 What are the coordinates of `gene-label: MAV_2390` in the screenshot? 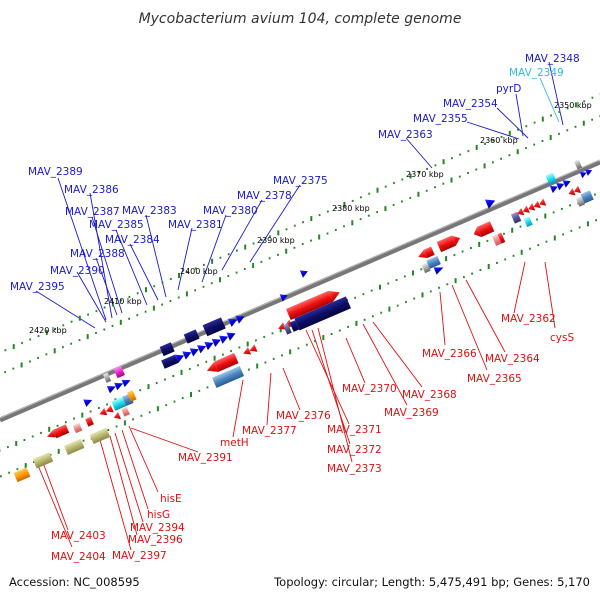 It's located at (77, 271).